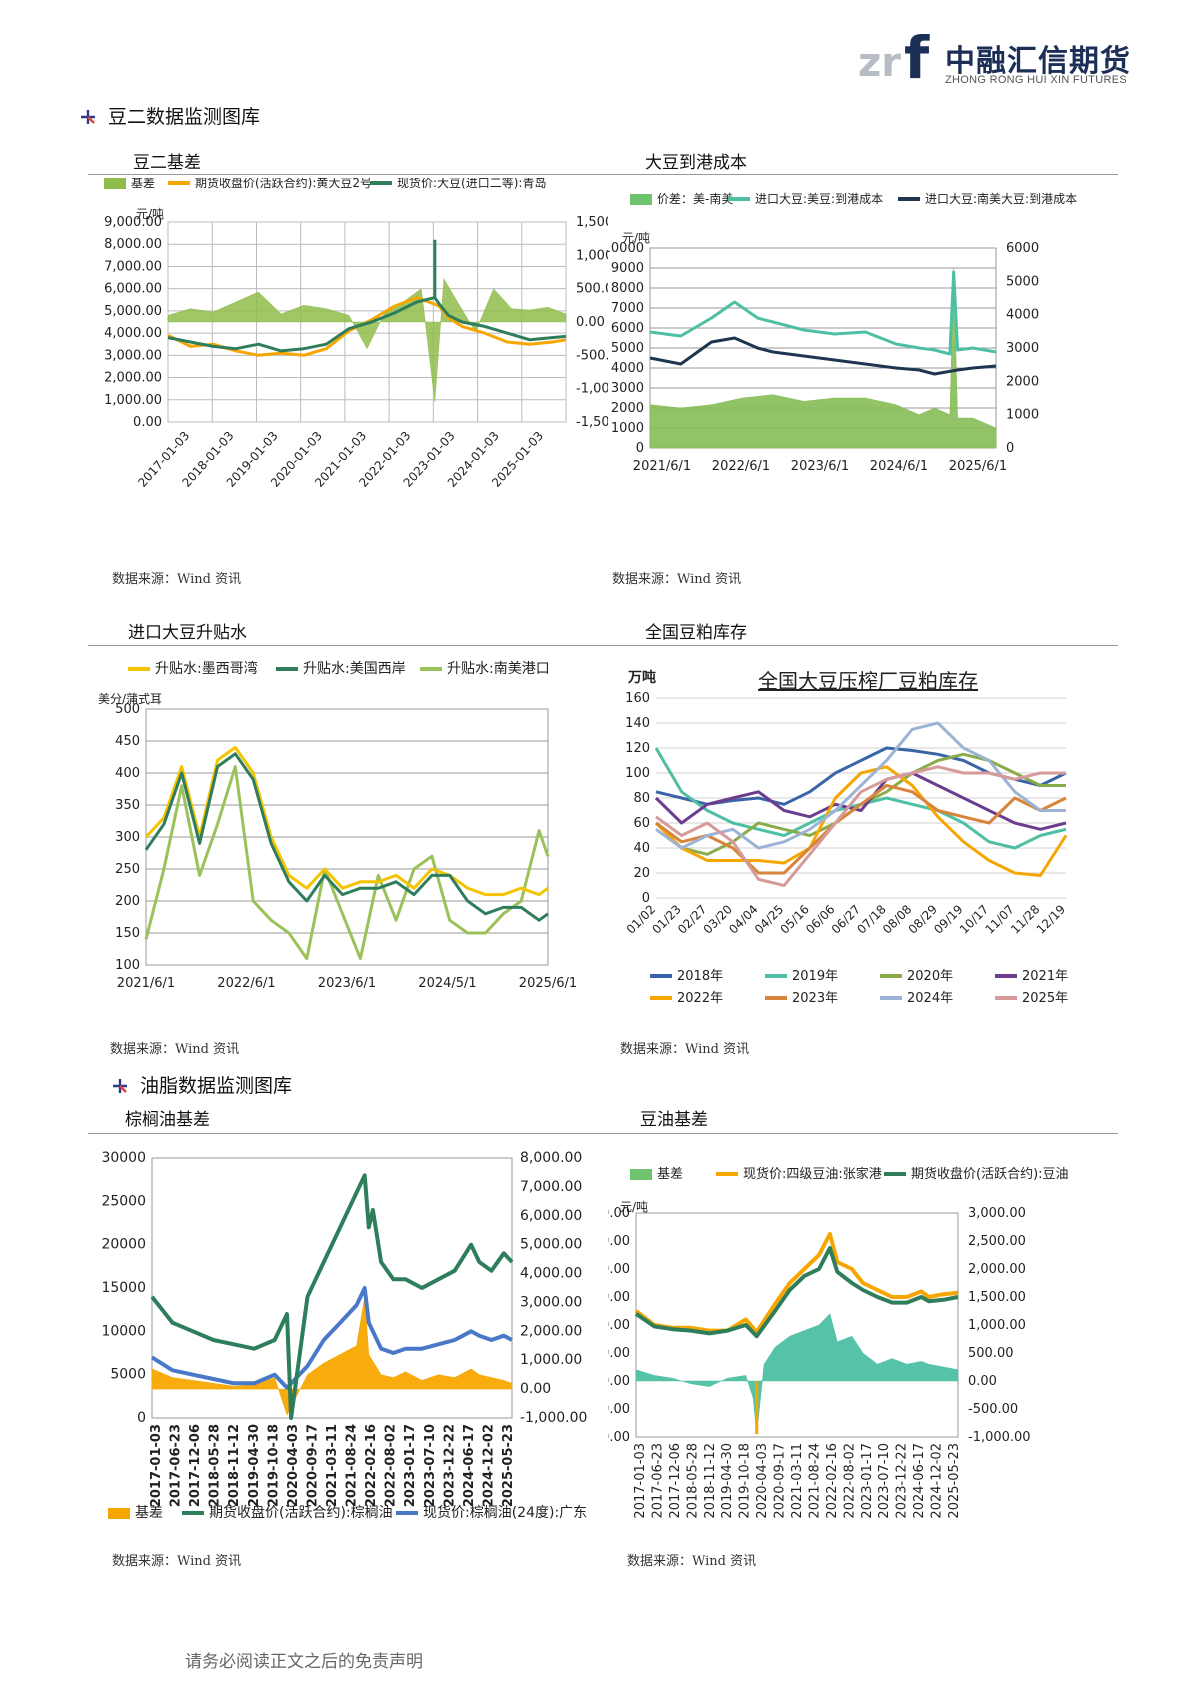 This screenshot has height=1683, width=1190. What do you see at coordinates (127, 805) in the screenshot?
I see `y-tick-label: 350` at bounding box center [127, 805].